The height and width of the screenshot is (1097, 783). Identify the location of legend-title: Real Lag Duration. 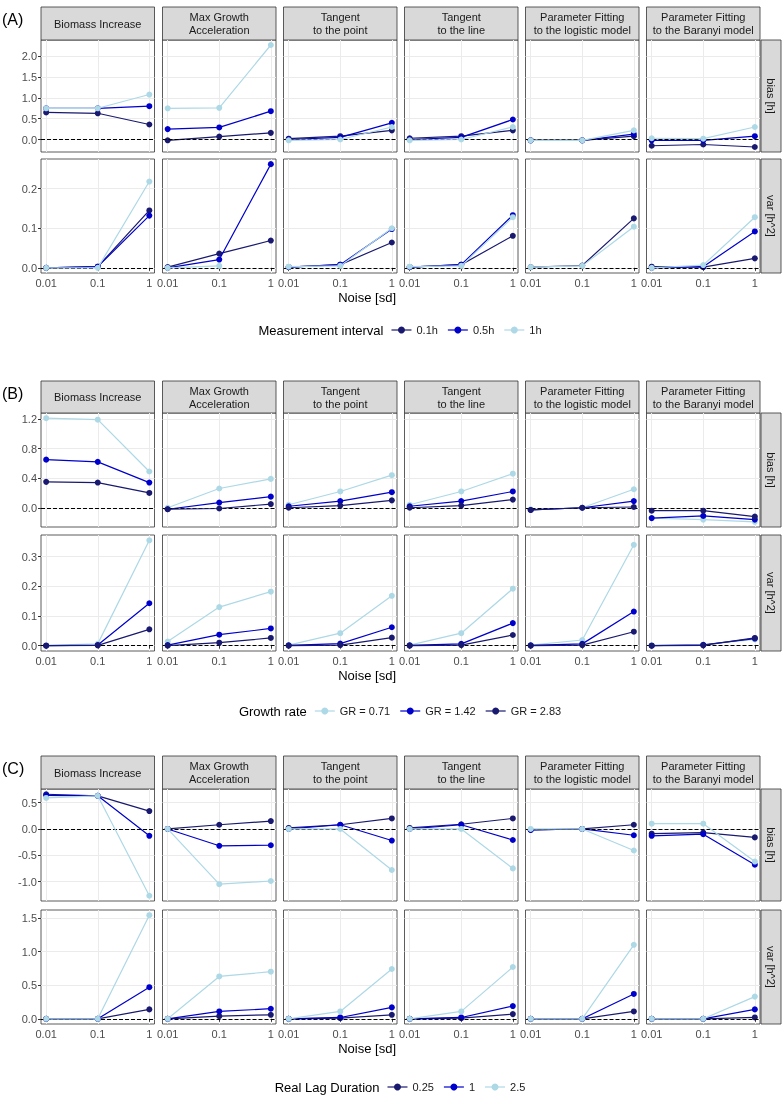
(327, 1087).